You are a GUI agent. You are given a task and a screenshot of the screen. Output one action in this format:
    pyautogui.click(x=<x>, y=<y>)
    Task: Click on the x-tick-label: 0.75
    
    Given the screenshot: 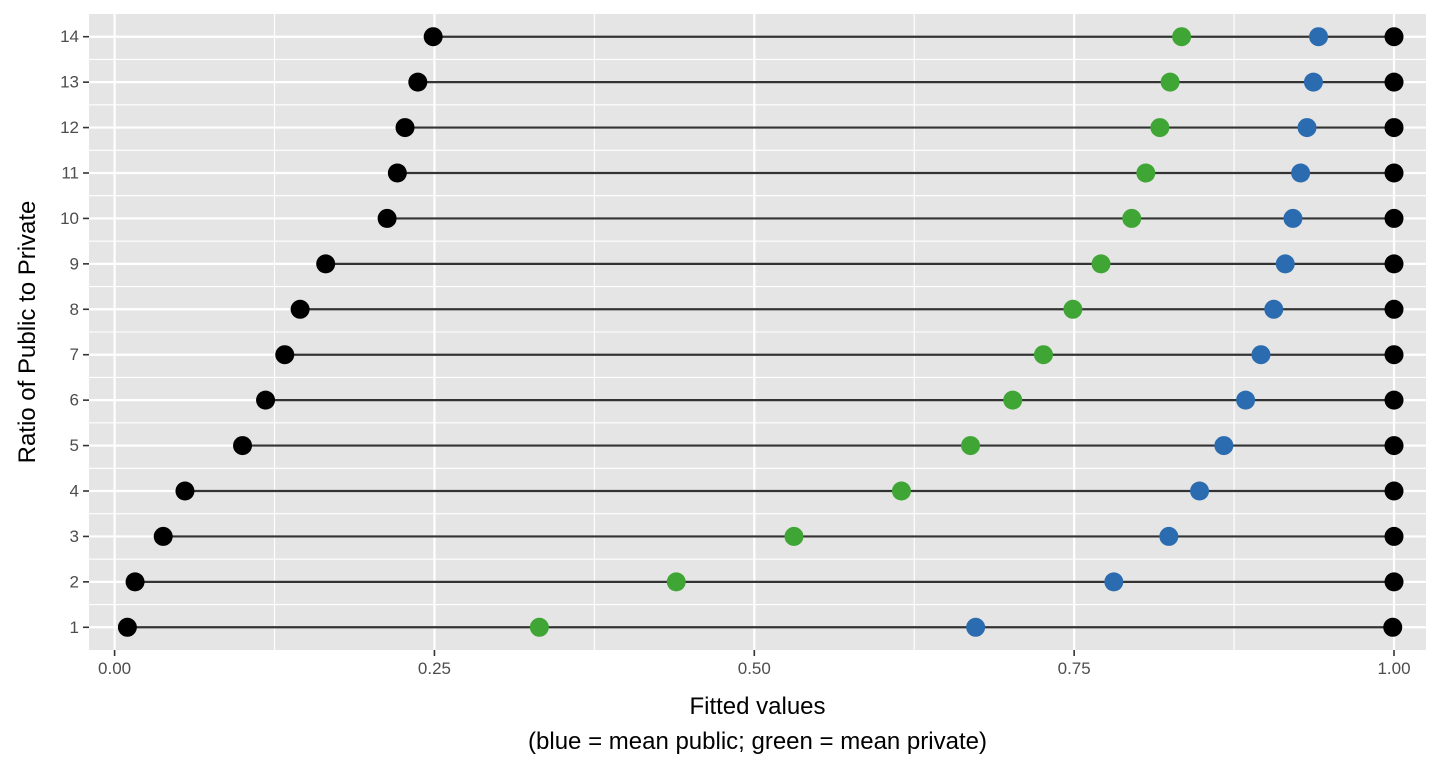 What is the action you would take?
    pyautogui.click(x=1074, y=668)
    